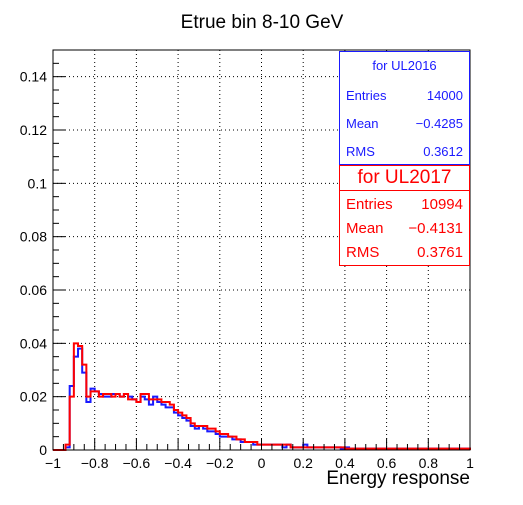 The height and width of the screenshot is (505, 523). I want to click on stats-row-rms: RMS 0.3761, so click(404, 252).